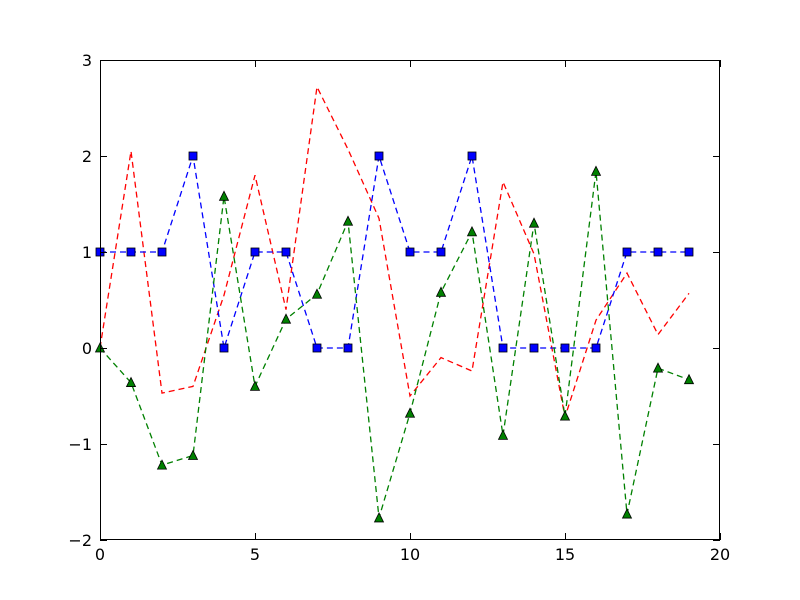  I want to click on y-tick-label: −1, so click(80, 444).